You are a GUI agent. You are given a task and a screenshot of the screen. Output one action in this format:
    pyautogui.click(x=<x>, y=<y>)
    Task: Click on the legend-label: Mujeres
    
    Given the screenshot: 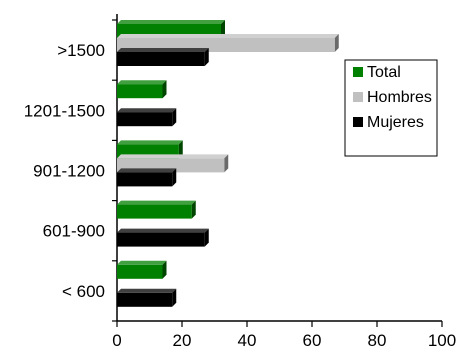 What is the action you would take?
    pyautogui.click(x=395, y=122)
    